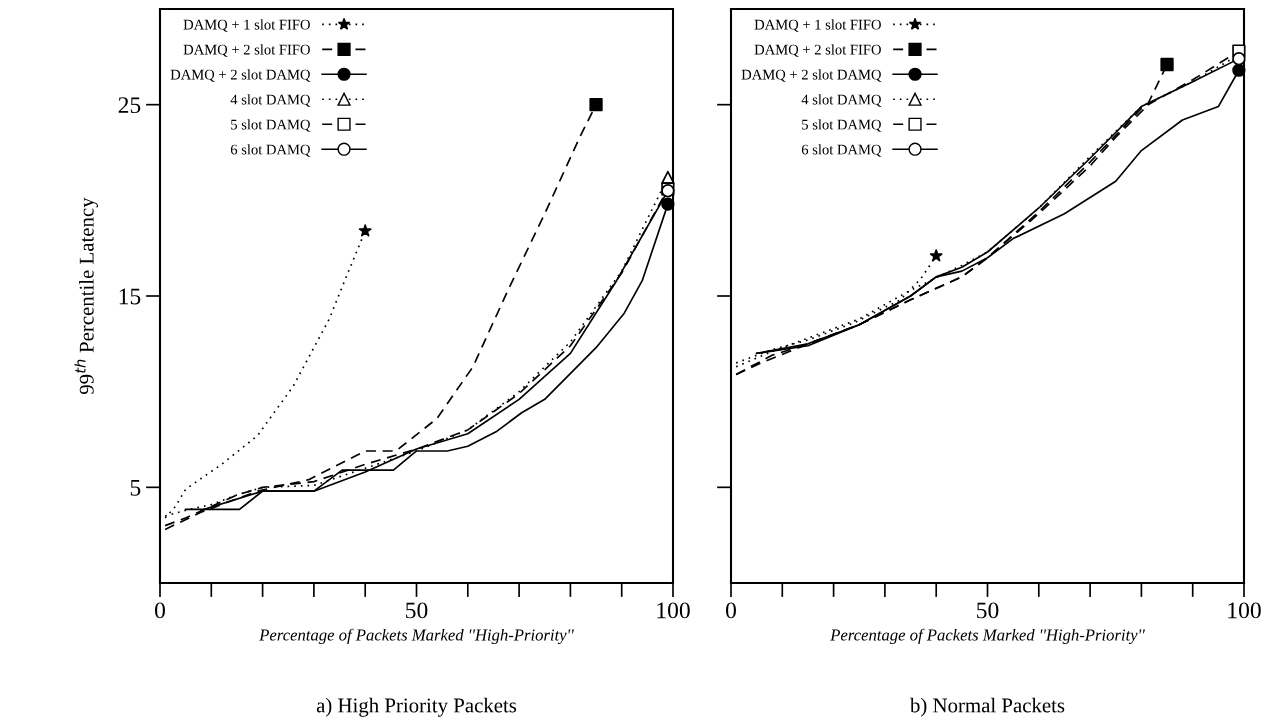  I want to click on text: b) Normal Packets, so click(987, 707).